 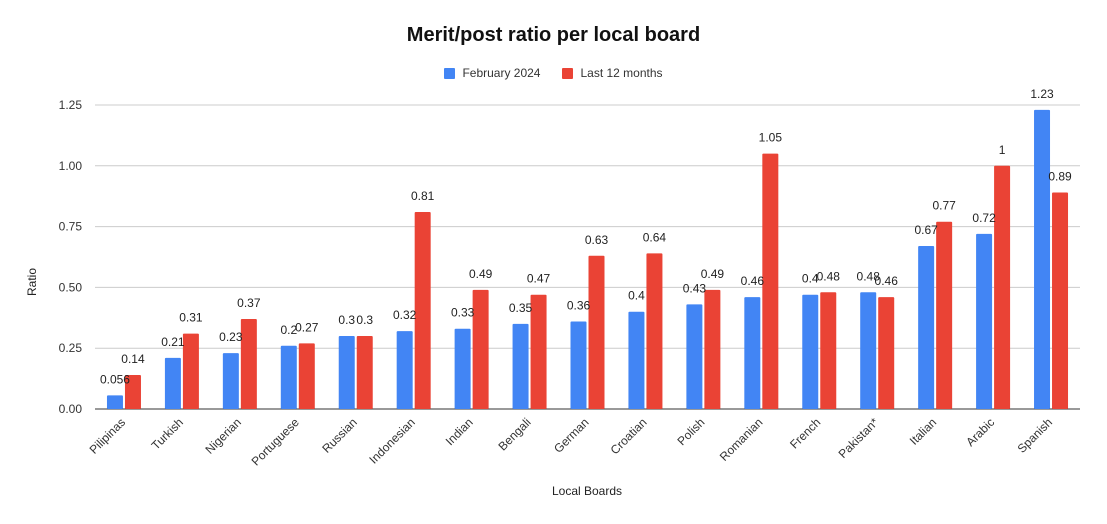 What do you see at coordinates (805, 433) in the screenshot?
I see `x-tick-label: French` at bounding box center [805, 433].